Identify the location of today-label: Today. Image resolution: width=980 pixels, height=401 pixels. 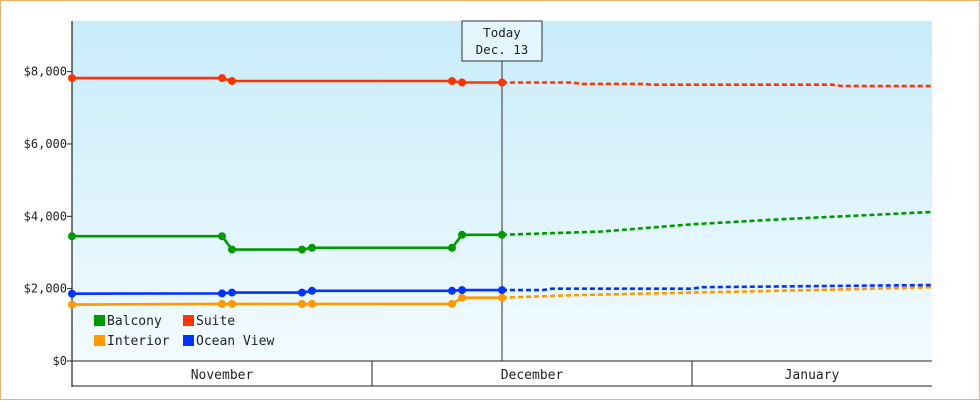
(502, 32).